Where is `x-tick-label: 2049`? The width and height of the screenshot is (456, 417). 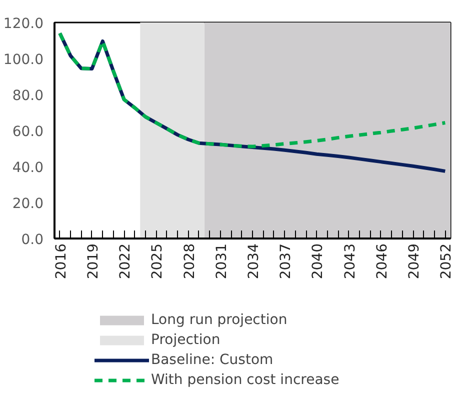 x-tick-label: 2049 is located at coordinates (414, 261).